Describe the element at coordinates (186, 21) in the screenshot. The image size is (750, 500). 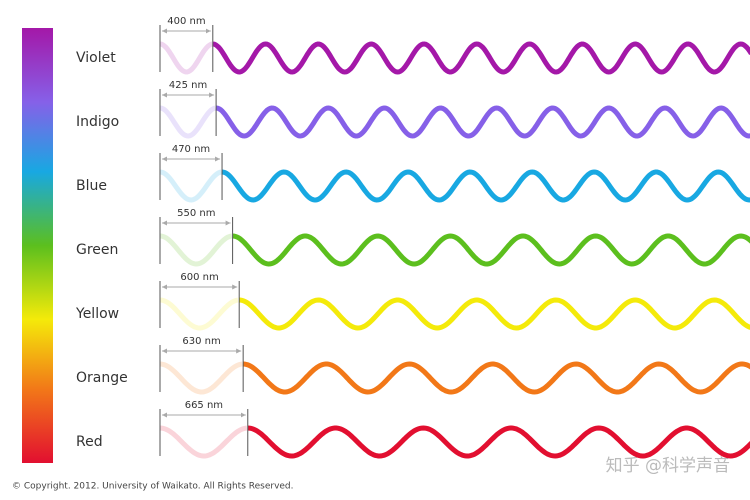
I see `wavelength-label: 400 nm` at that location.